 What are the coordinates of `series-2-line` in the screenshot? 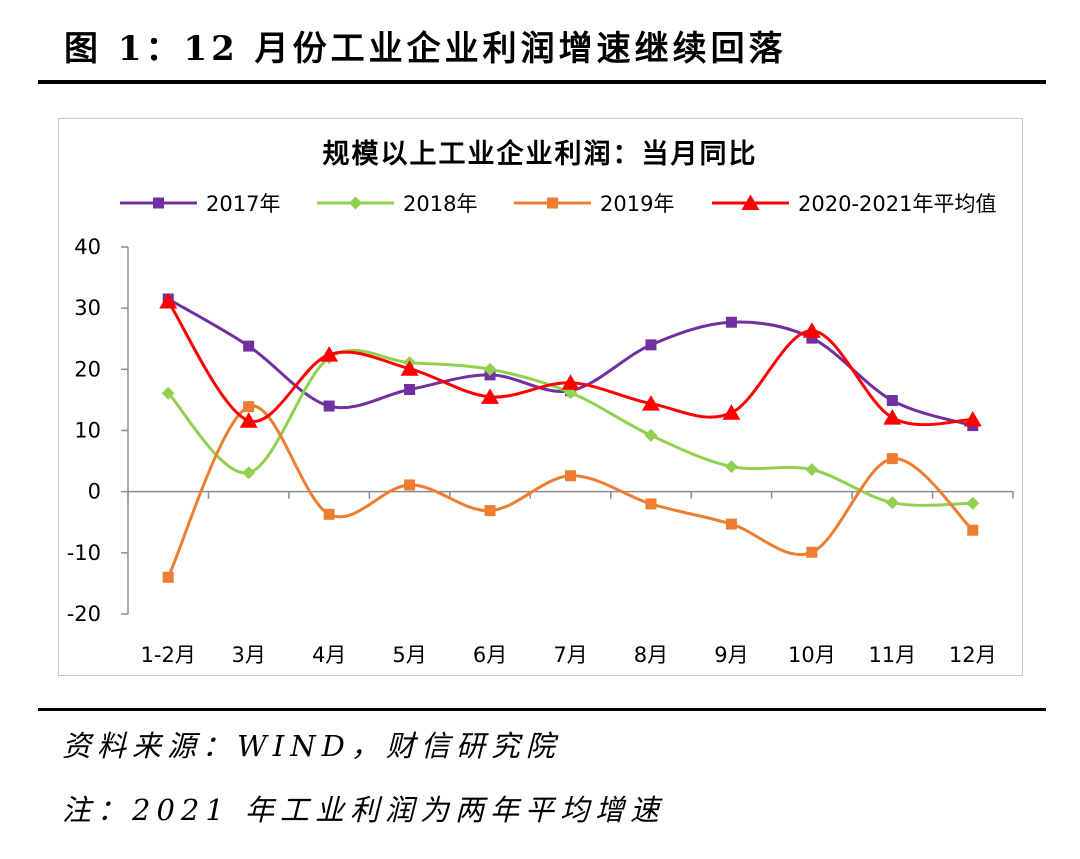 It's located at (570, 427).